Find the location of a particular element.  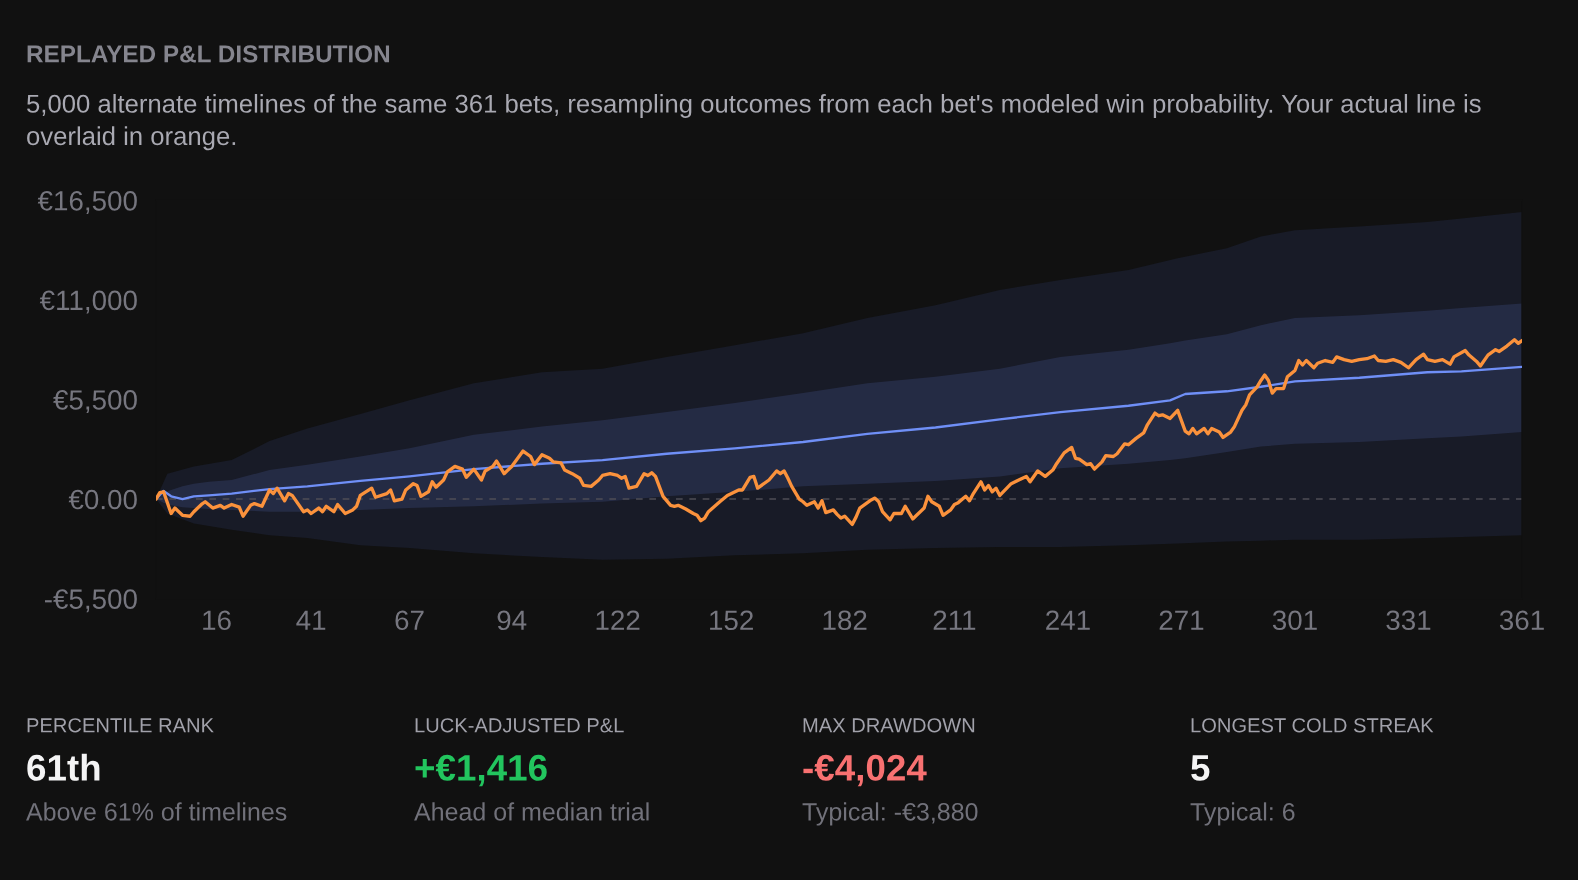

y-tick-label: €11,000 is located at coordinates (88, 302).